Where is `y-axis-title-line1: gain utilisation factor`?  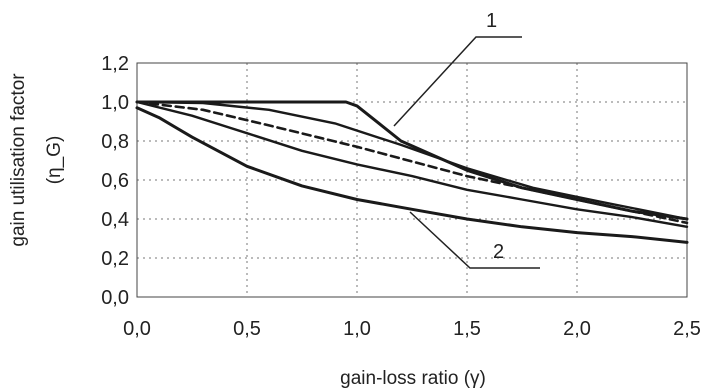 y-axis-title-line1: gain utilisation factor is located at coordinates (18, 160).